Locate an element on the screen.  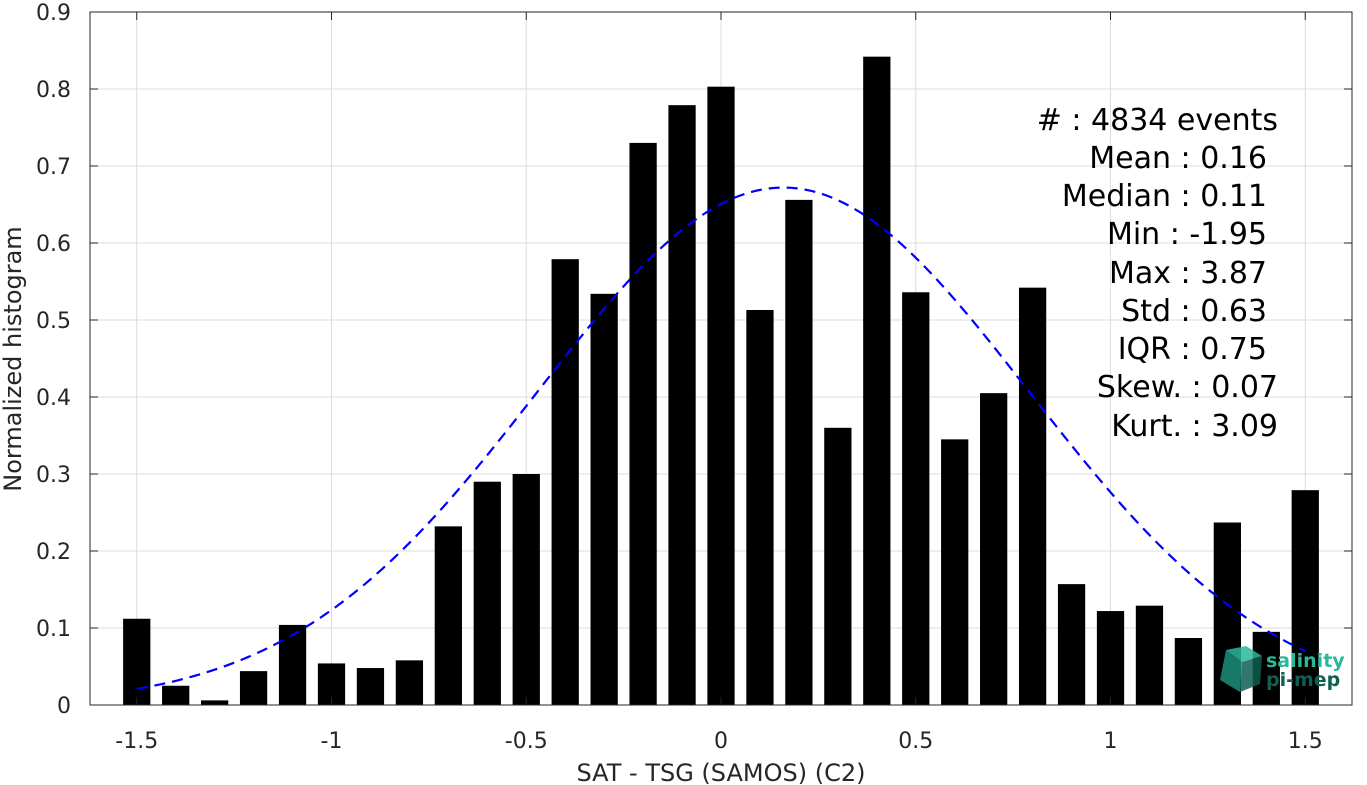
stats-min: Min : -1.95 is located at coordinates (1187, 234).